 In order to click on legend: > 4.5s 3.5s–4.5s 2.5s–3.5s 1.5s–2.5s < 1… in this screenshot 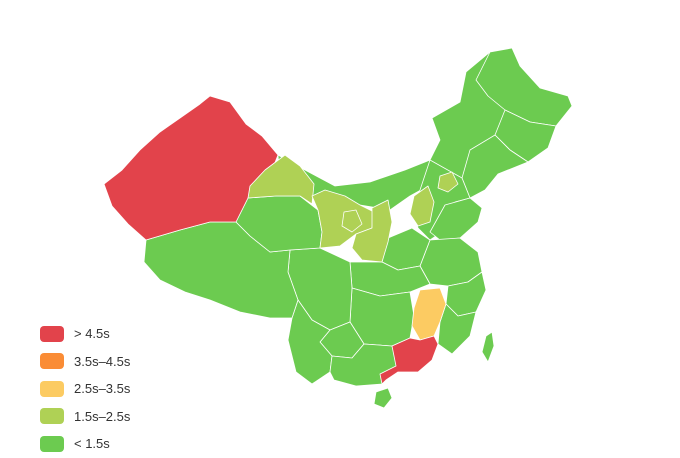, I will do `click(85, 389)`.